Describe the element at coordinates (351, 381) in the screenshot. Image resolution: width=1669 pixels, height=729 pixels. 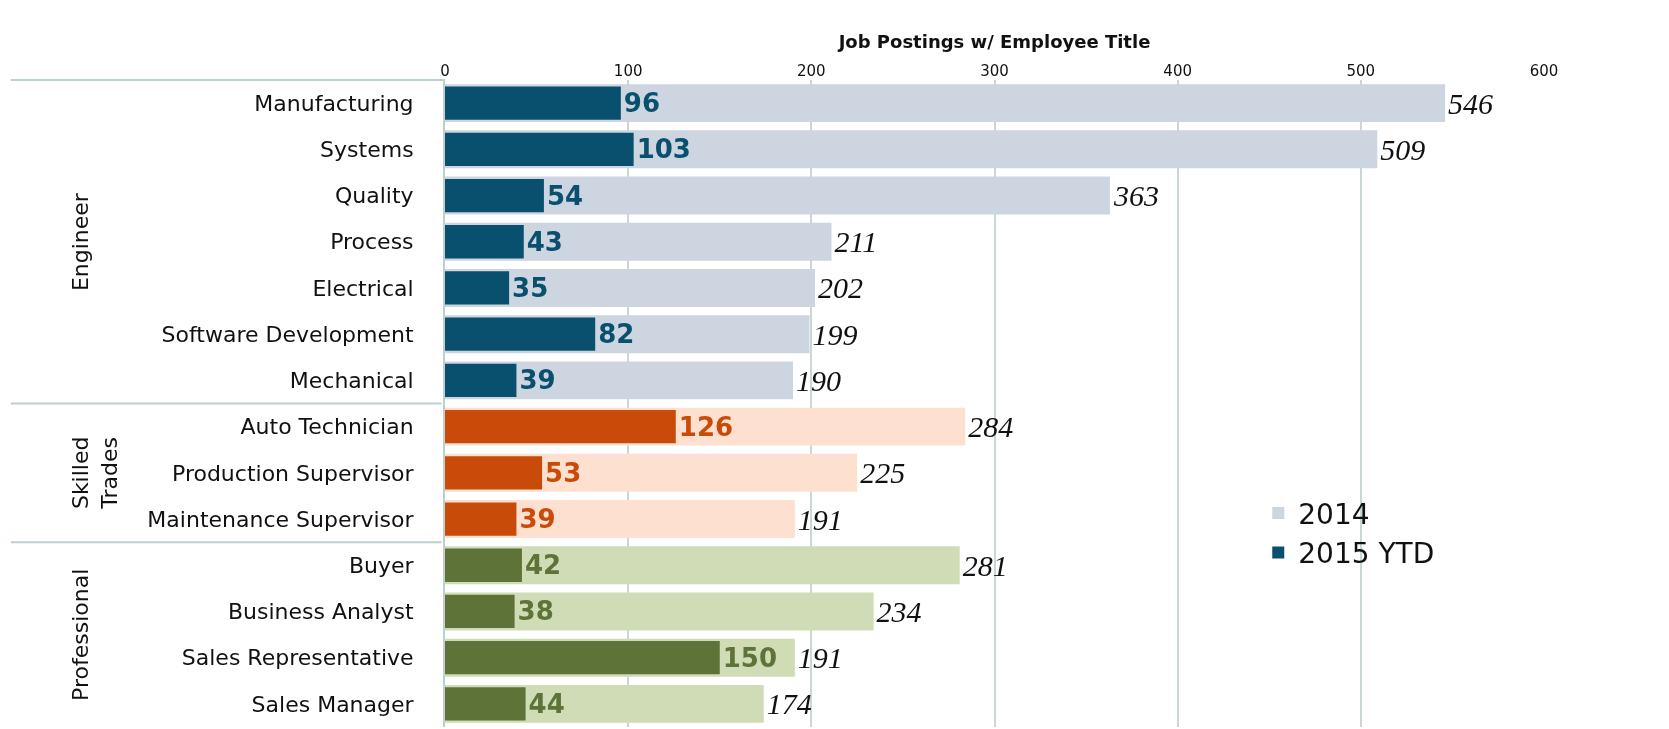
I see `y-tick-label: Mechanical` at that location.